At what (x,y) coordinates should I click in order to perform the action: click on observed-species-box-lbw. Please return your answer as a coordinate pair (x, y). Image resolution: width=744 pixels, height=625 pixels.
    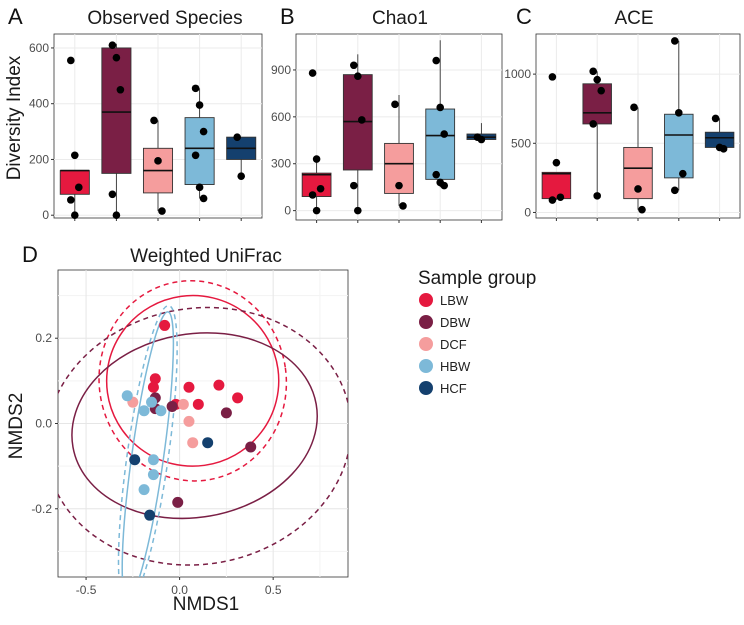
    Looking at the image, I should click on (74, 182).